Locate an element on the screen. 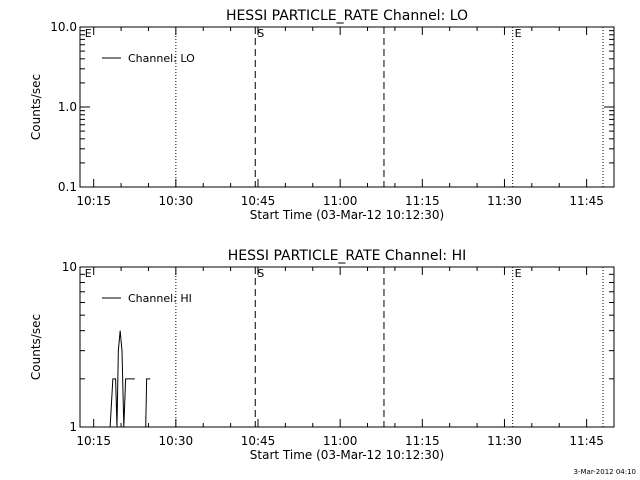  footer-timestamp: 3-Mar-2012 04:10 is located at coordinates (605, 472).